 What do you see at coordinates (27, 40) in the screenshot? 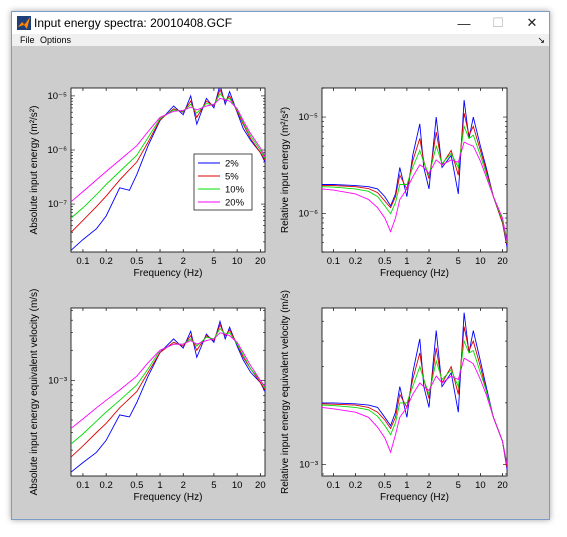
I see `menu-file: File` at bounding box center [27, 40].